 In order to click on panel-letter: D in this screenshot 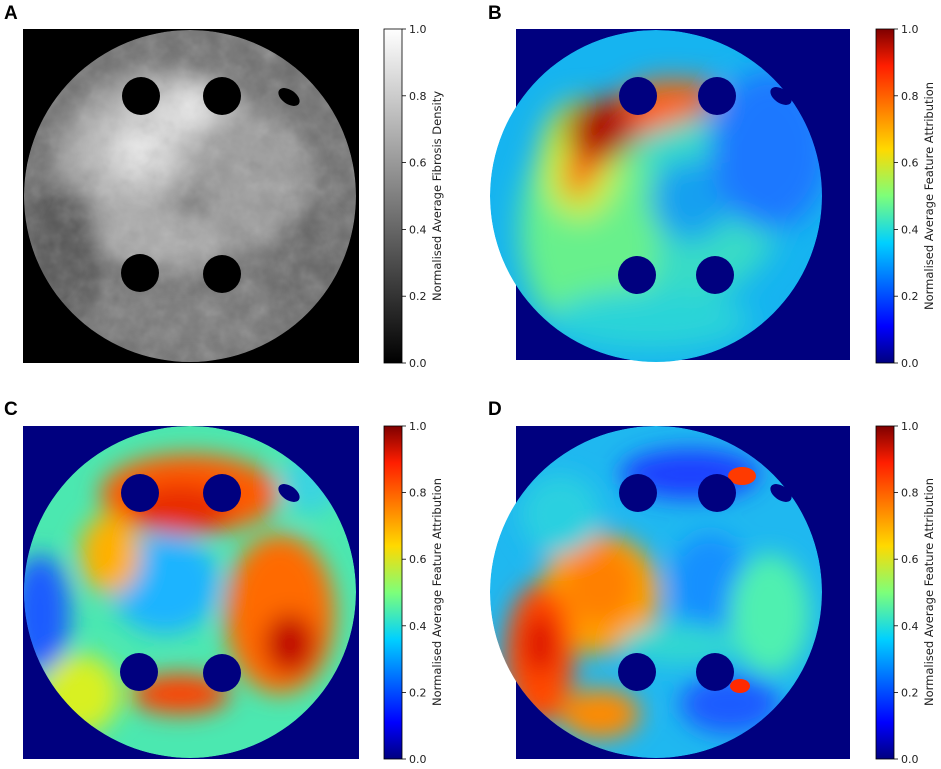, I will do `click(495, 409)`.